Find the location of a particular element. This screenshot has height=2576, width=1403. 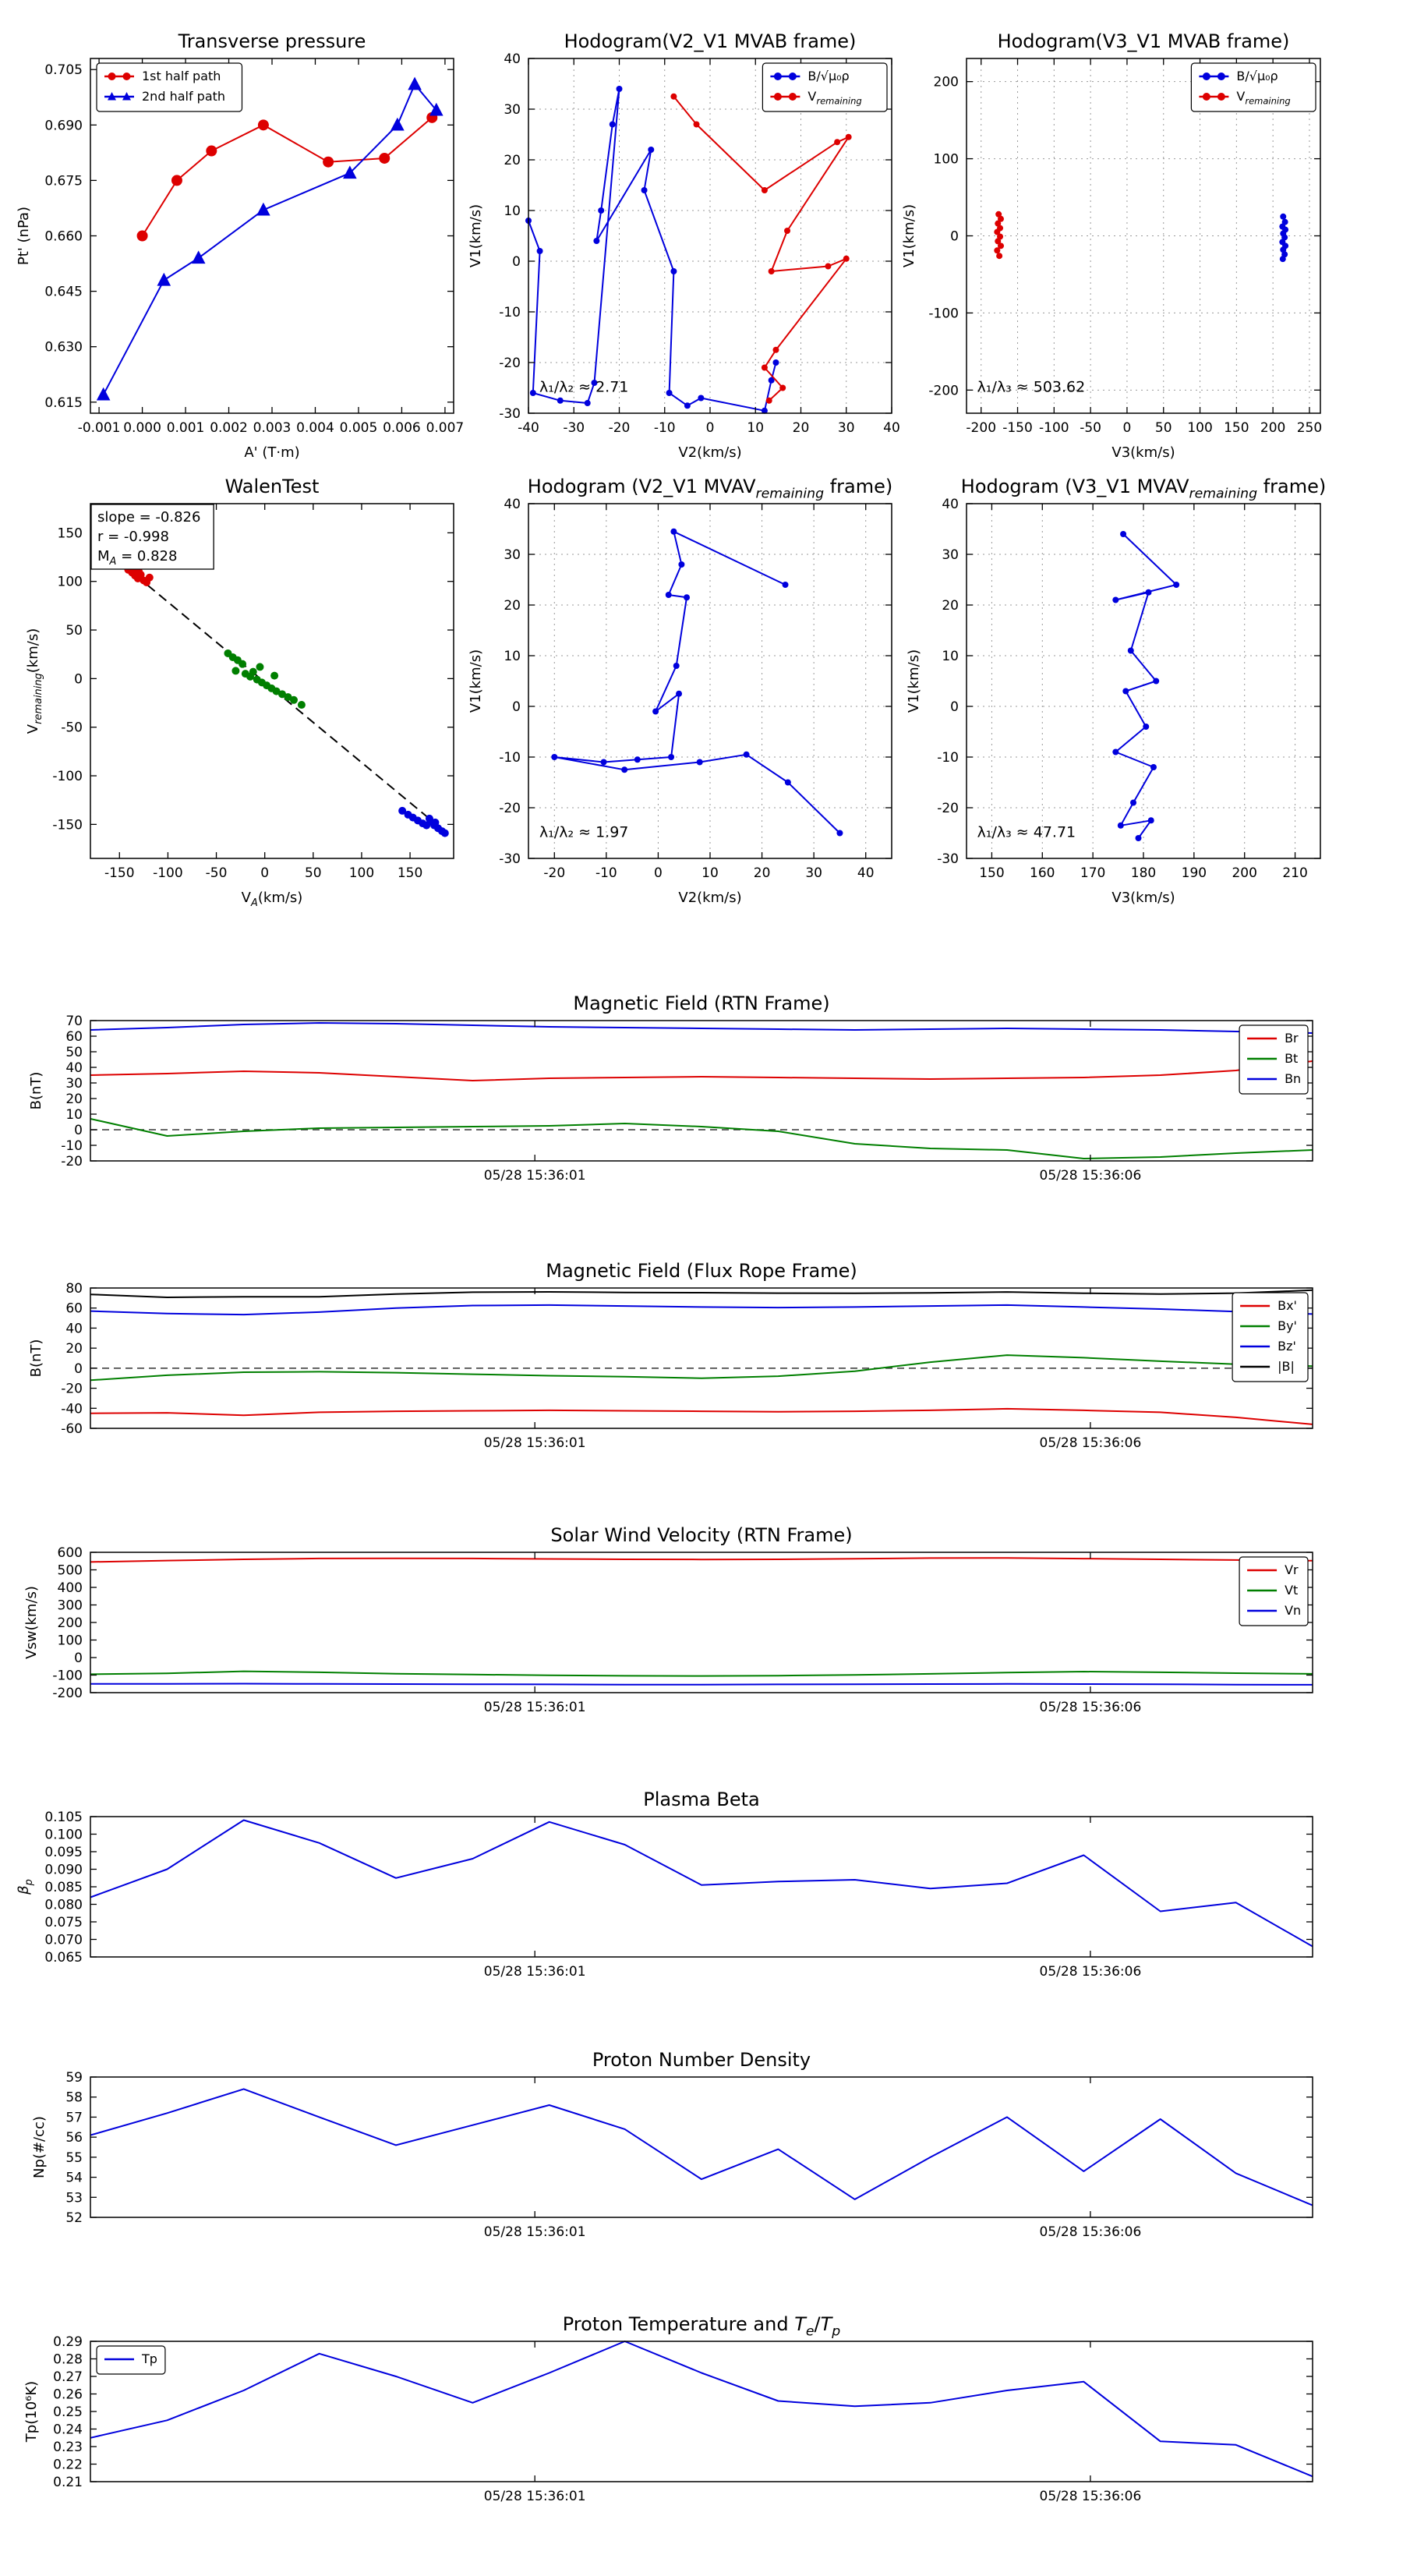

legend-label: Vremaining is located at coordinates (834, 97).